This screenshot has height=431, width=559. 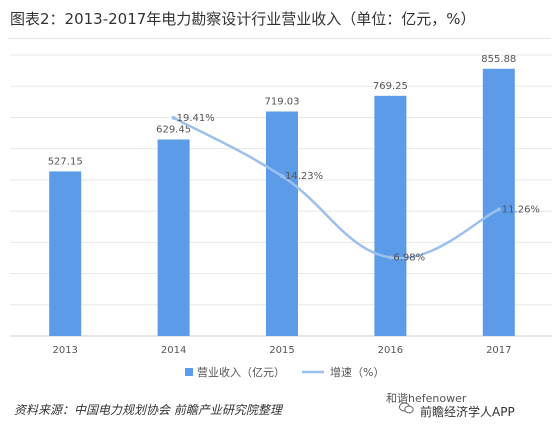 What do you see at coordinates (521, 209) in the screenshot?
I see `growth-value-label: 11.26%` at bounding box center [521, 209].